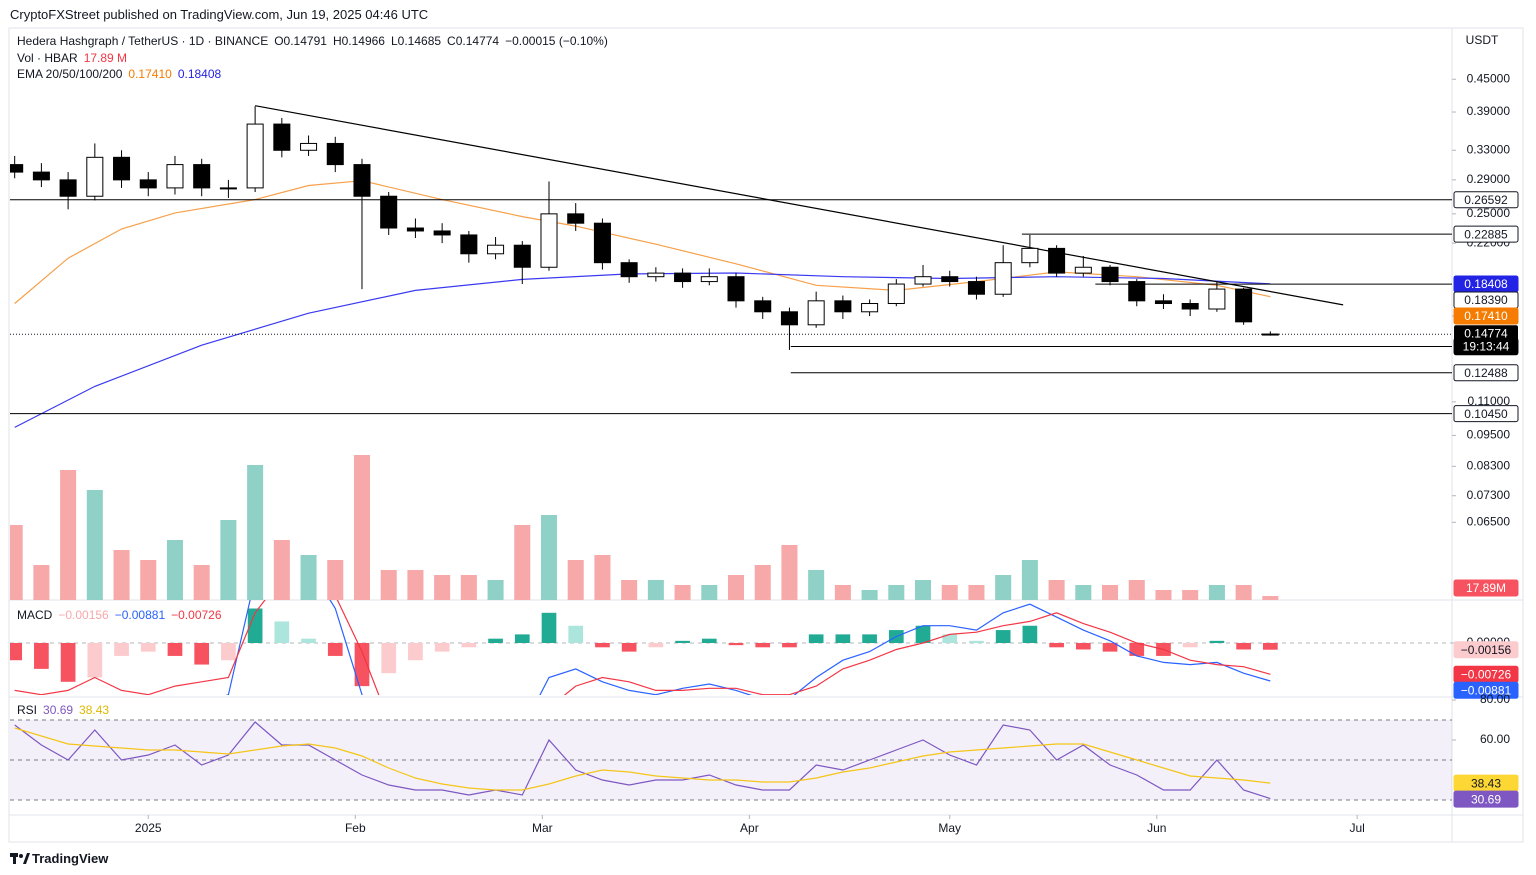 The height and width of the screenshot is (875, 1536). I want to click on macd-pane, so click(731, 647).